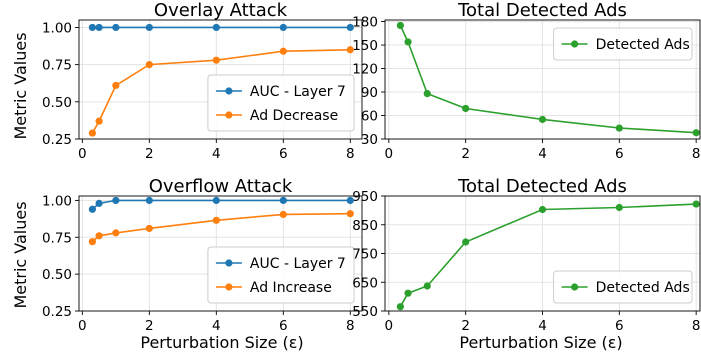 This screenshot has width=701, height=354. What do you see at coordinates (221, 186) in the screenshot?
I see `chart-title: Overflow Attack` at bounding box center [221, 186].